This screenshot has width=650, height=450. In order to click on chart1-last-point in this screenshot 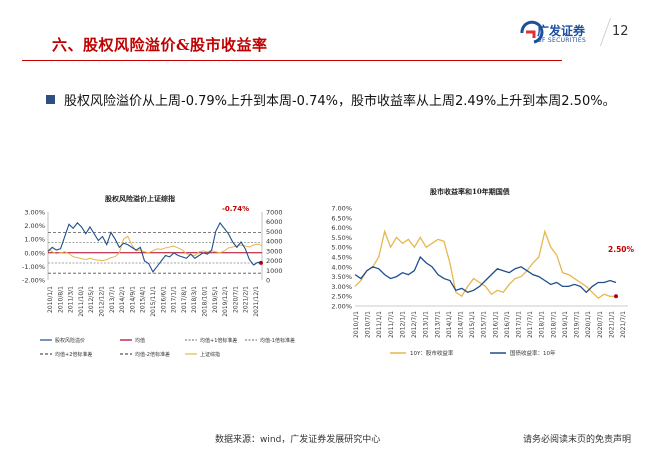, I will do `click(261, 262)`.